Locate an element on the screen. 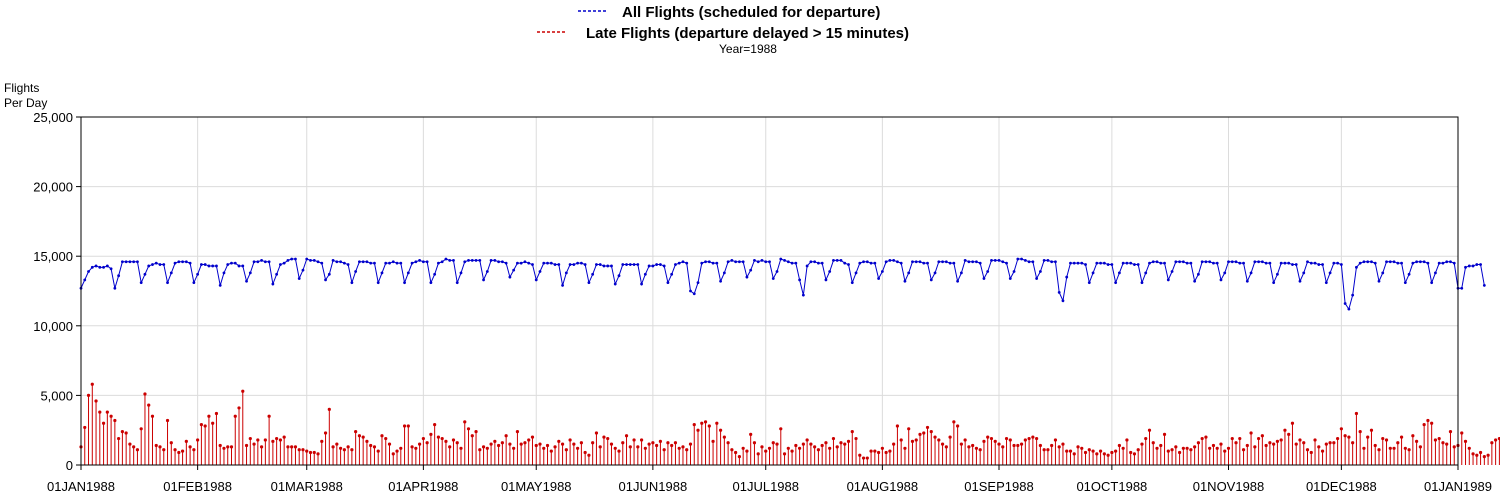  x-tick-label: 01NOV1988 is located at coordinates (1229, 486).